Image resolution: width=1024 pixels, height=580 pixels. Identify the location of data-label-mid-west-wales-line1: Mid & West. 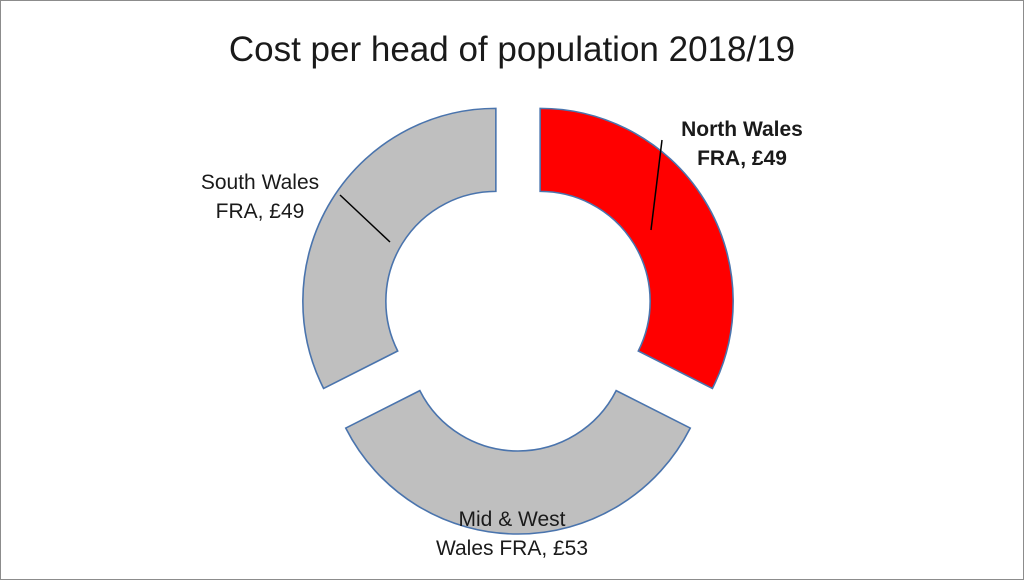
(512, 519).